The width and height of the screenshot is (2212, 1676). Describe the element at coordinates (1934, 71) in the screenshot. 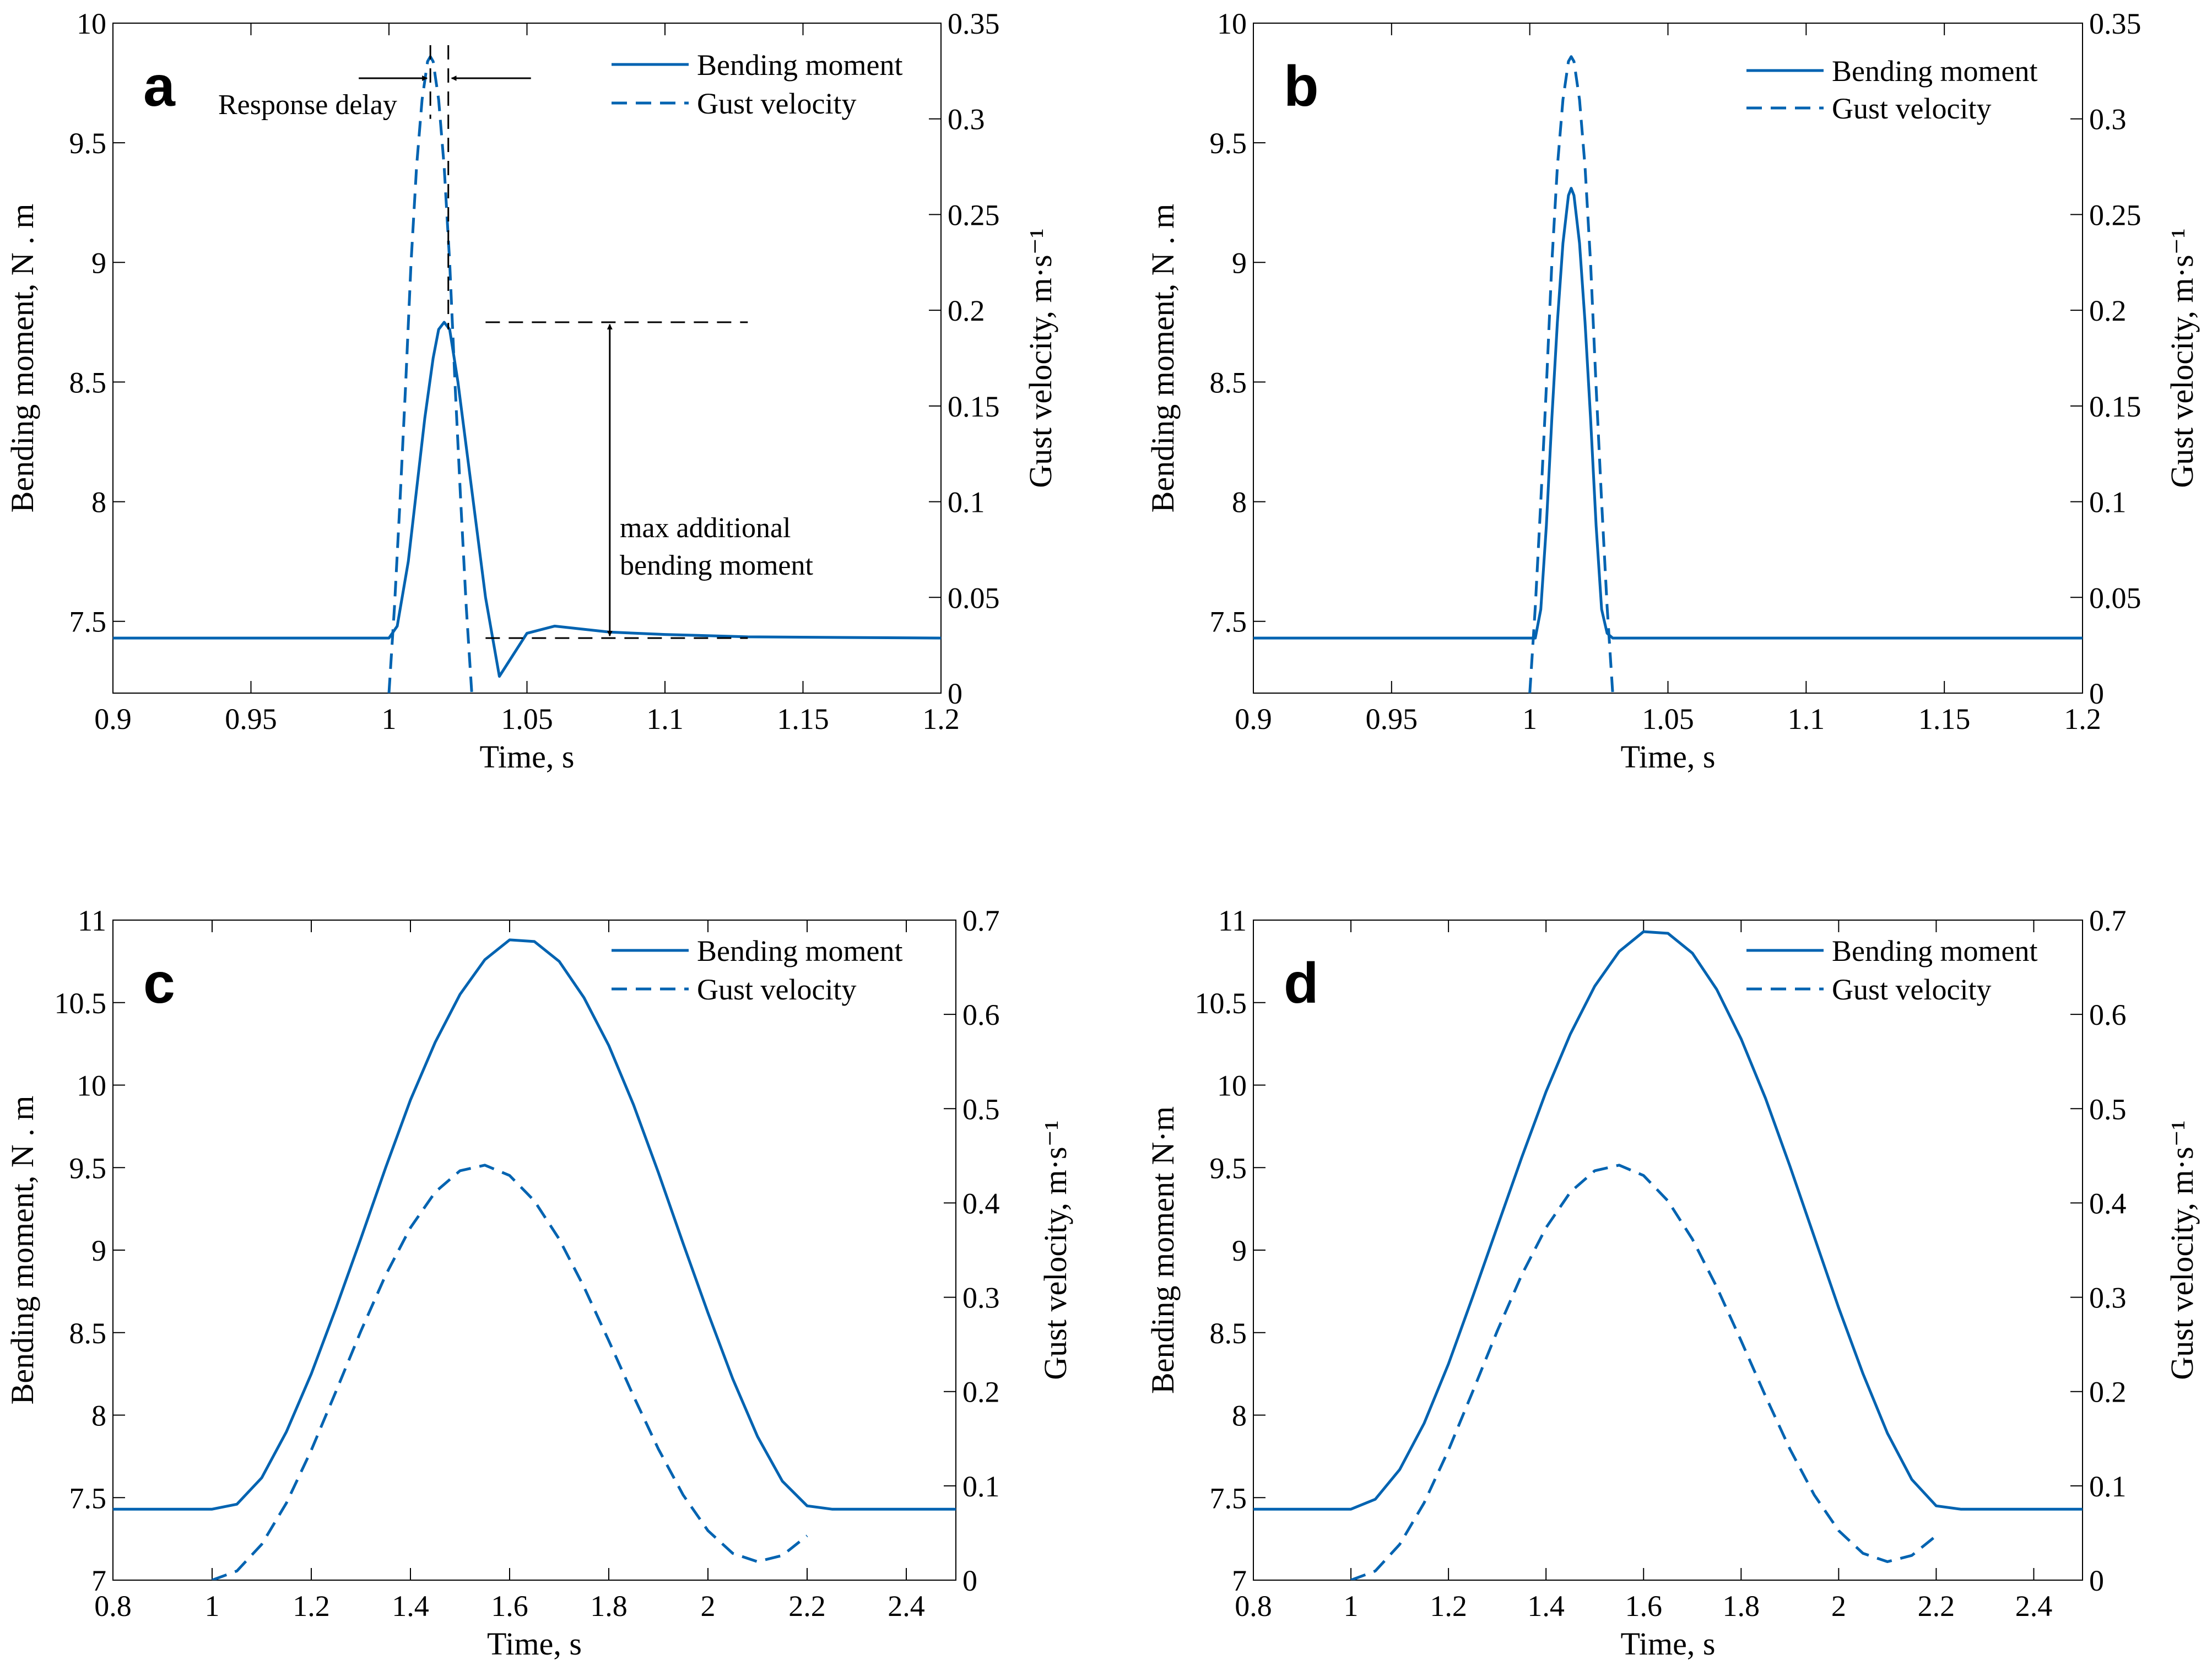

I see `legend-label-bending-moment-b: Bending moment` at that location.